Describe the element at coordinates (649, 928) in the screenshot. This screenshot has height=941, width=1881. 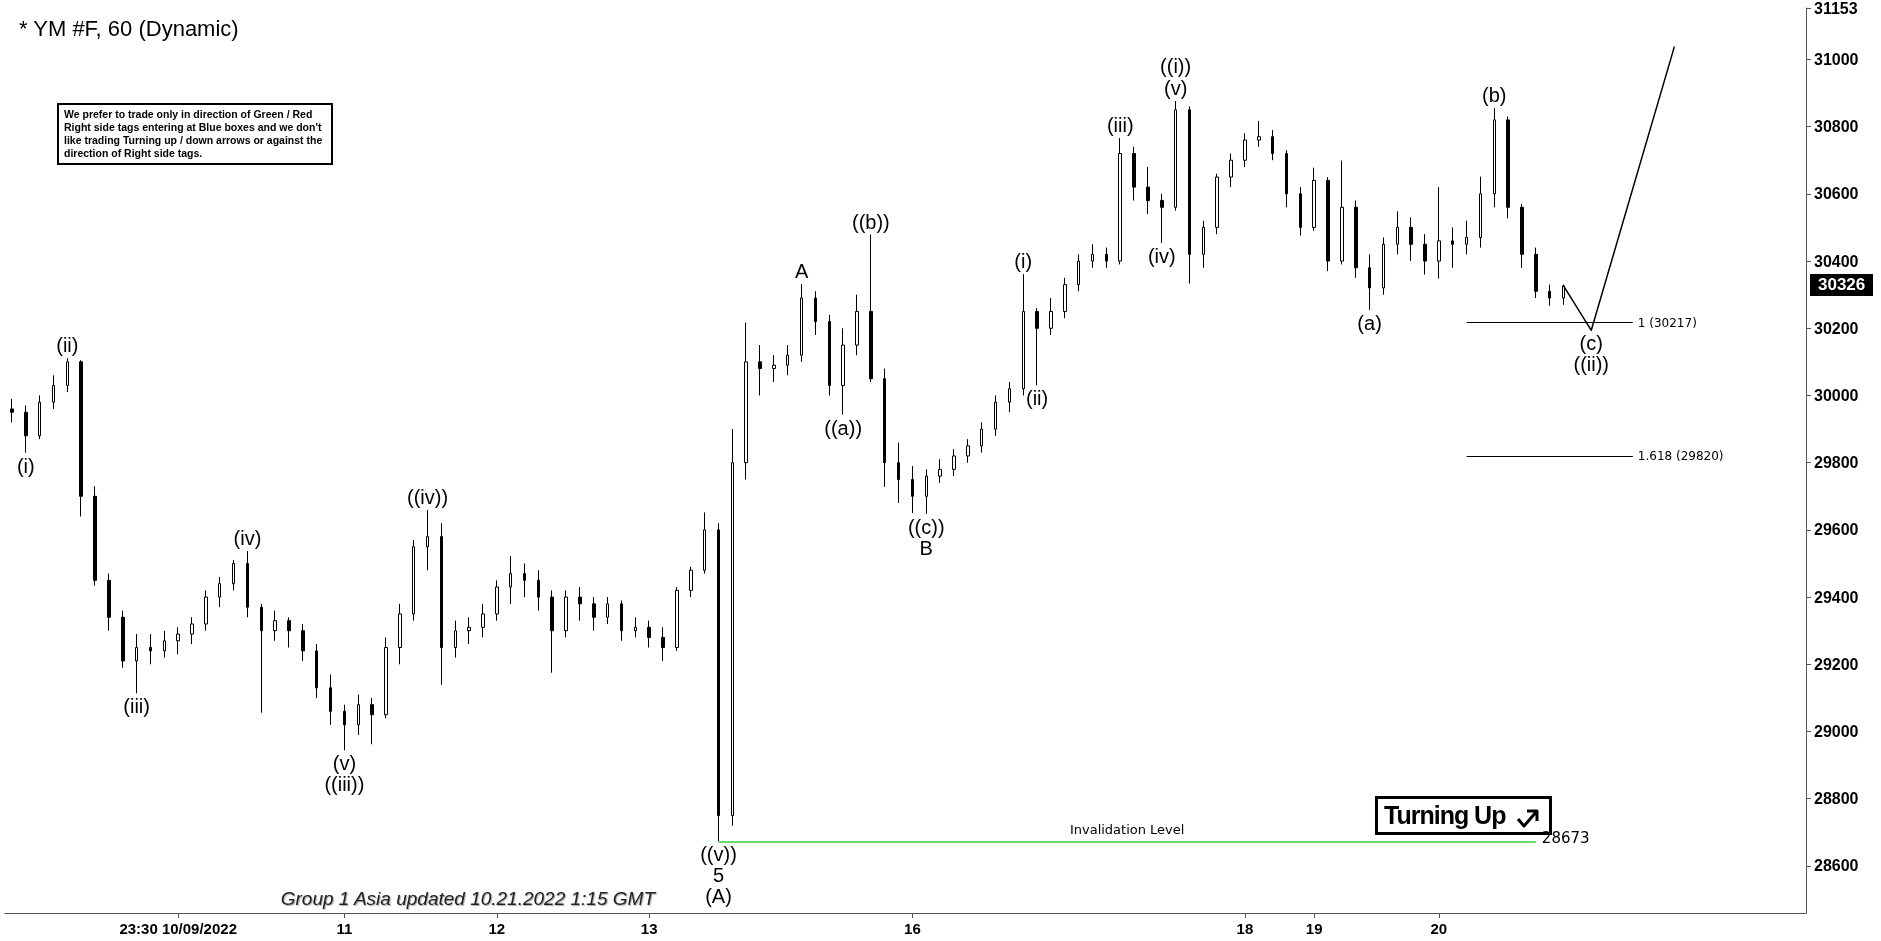
I see `x-tick-label: 13` at that location.